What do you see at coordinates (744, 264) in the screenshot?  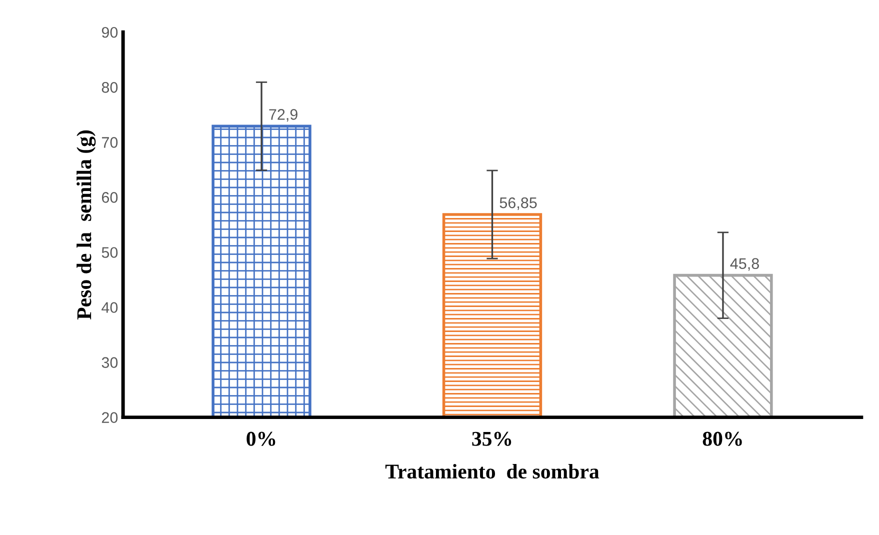 I see `data-label: 45,8` at bounding box center [744, 264].